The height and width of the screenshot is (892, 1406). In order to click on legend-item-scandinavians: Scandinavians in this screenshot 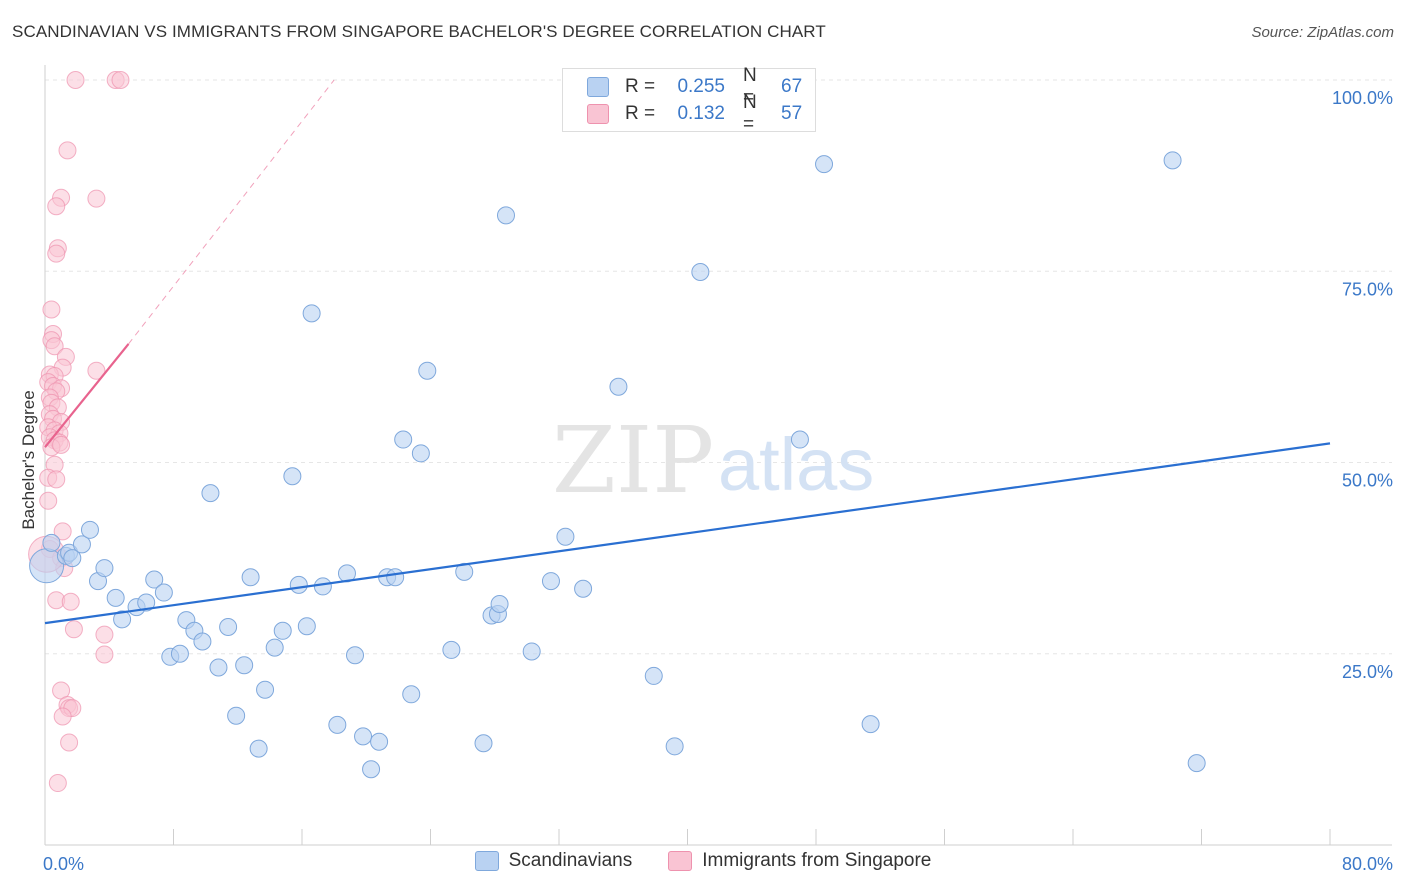, I will do `click(553, 861)`.